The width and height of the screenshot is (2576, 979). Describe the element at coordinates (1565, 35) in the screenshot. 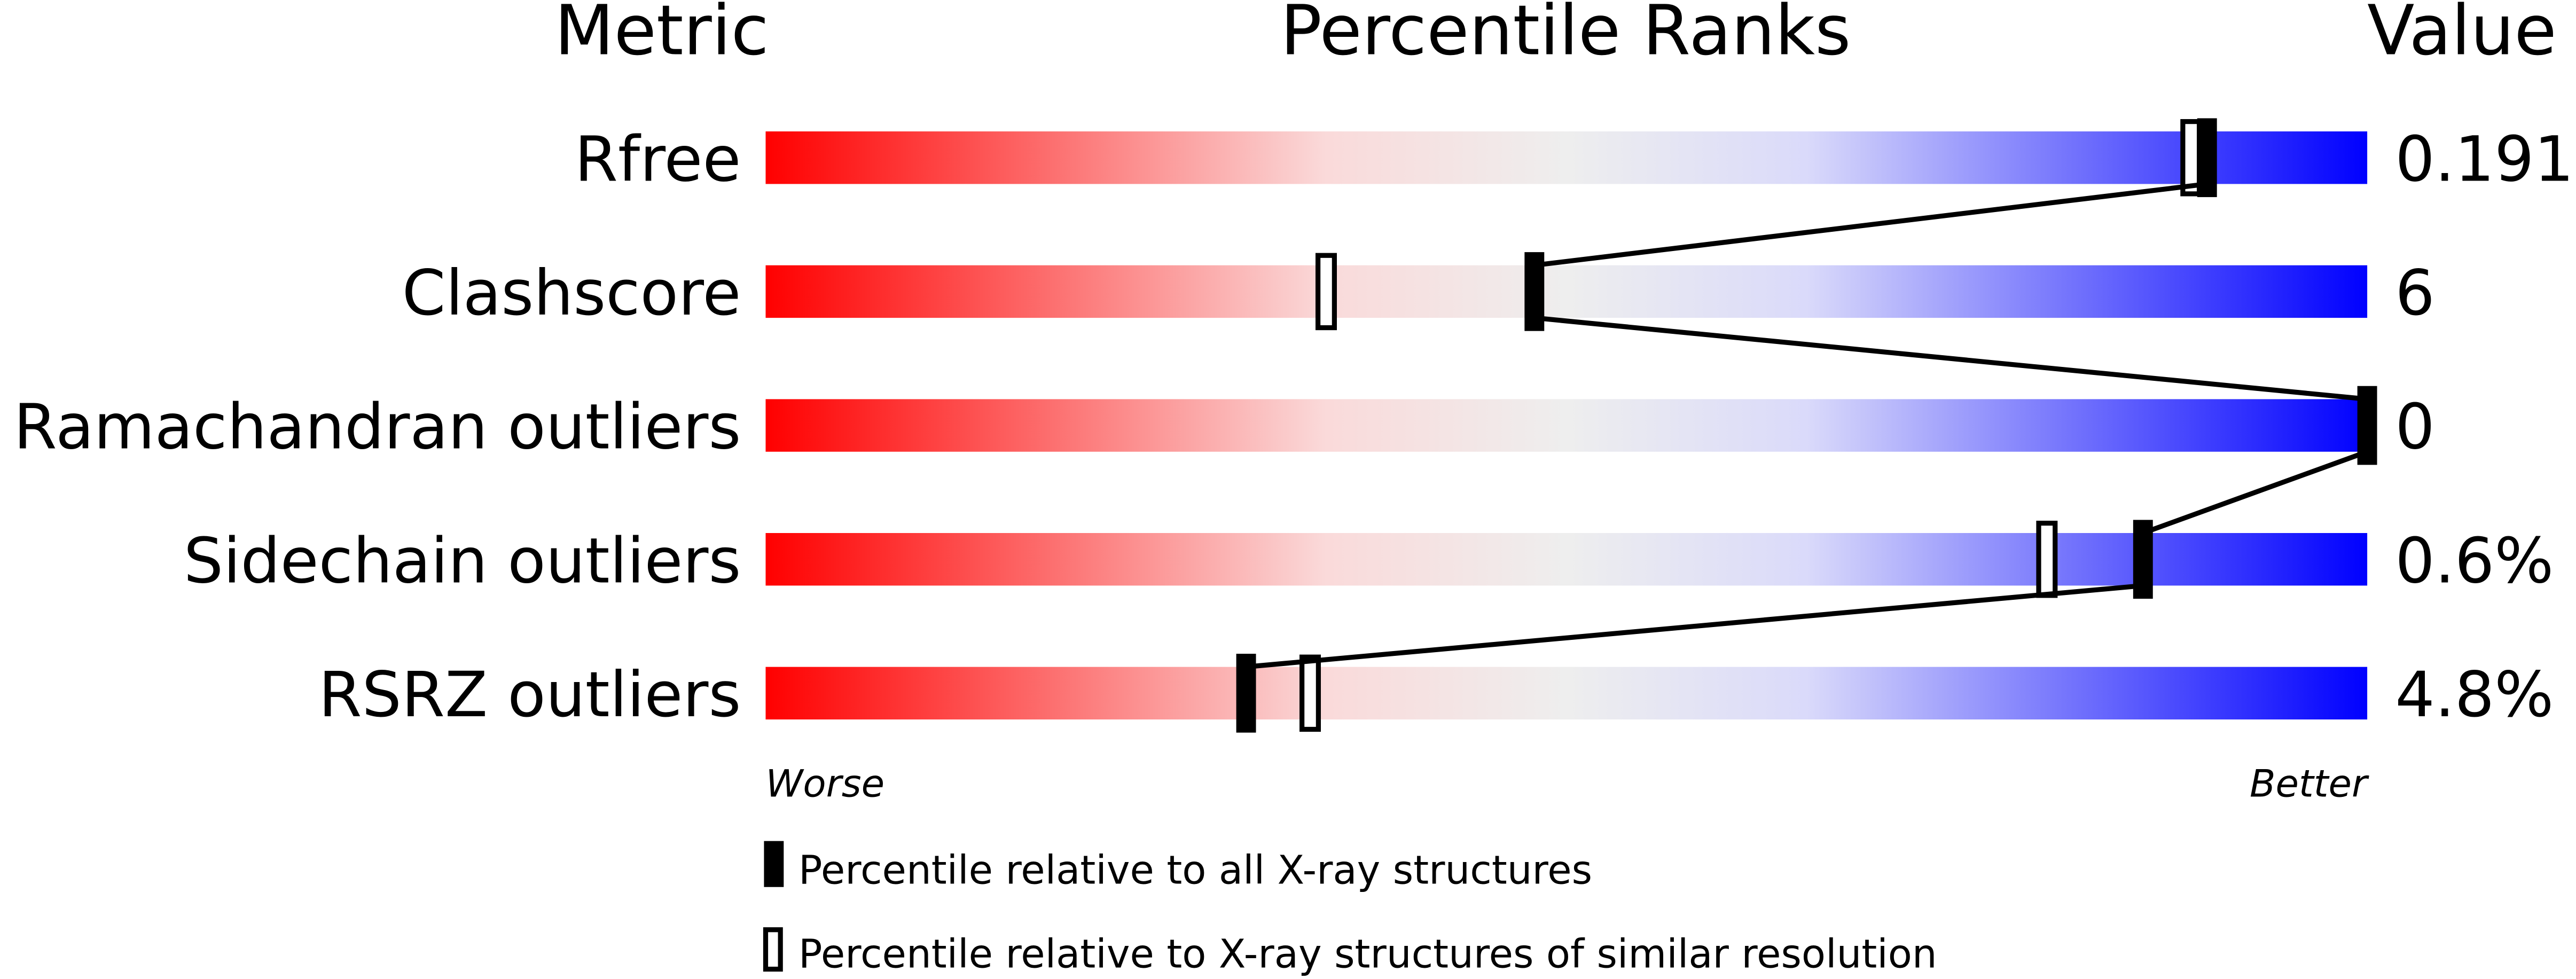

I see `header-percentile-ranks: Percentile Ranks` at that location.